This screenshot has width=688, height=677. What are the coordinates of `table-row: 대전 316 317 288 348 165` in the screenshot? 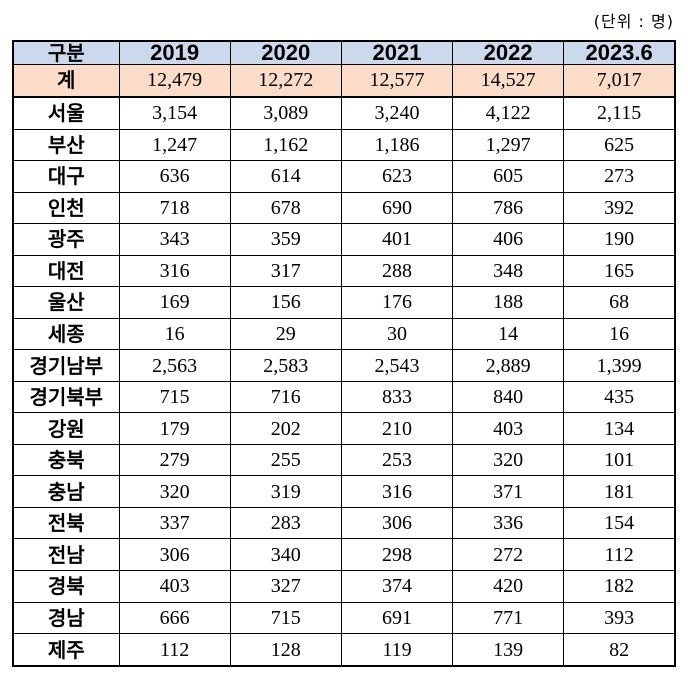 It's located at (344, 271).